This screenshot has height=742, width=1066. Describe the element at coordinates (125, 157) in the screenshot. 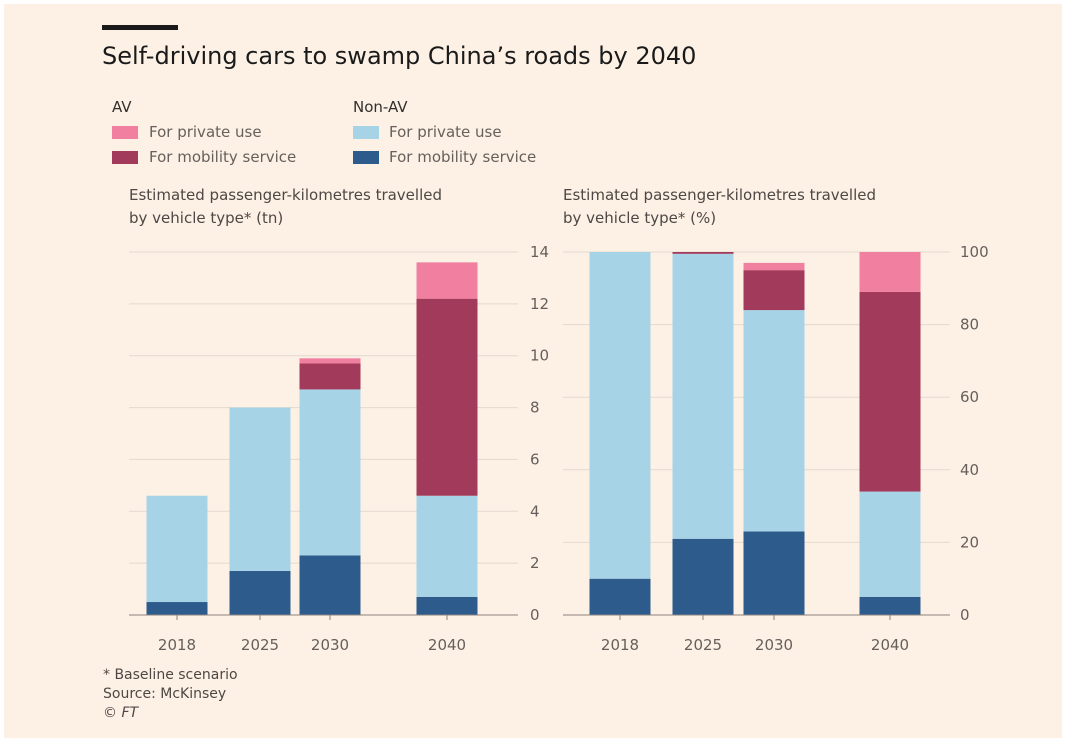

I see `legend-swatch-av-mobility` at that location.